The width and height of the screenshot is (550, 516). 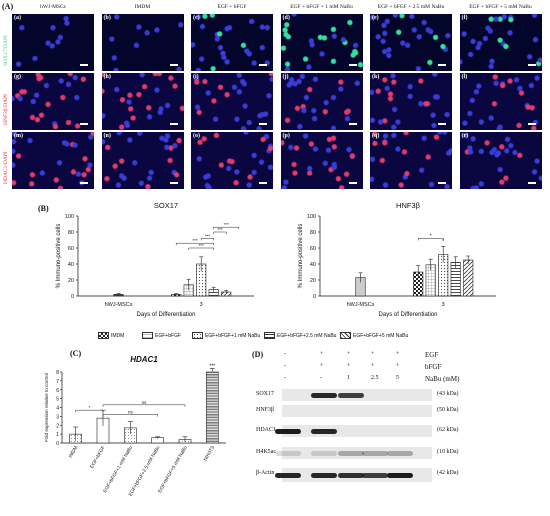 I want to click on legend-item: EGF+bFGF+5 mM NaBu, so click(x=374, y=335).